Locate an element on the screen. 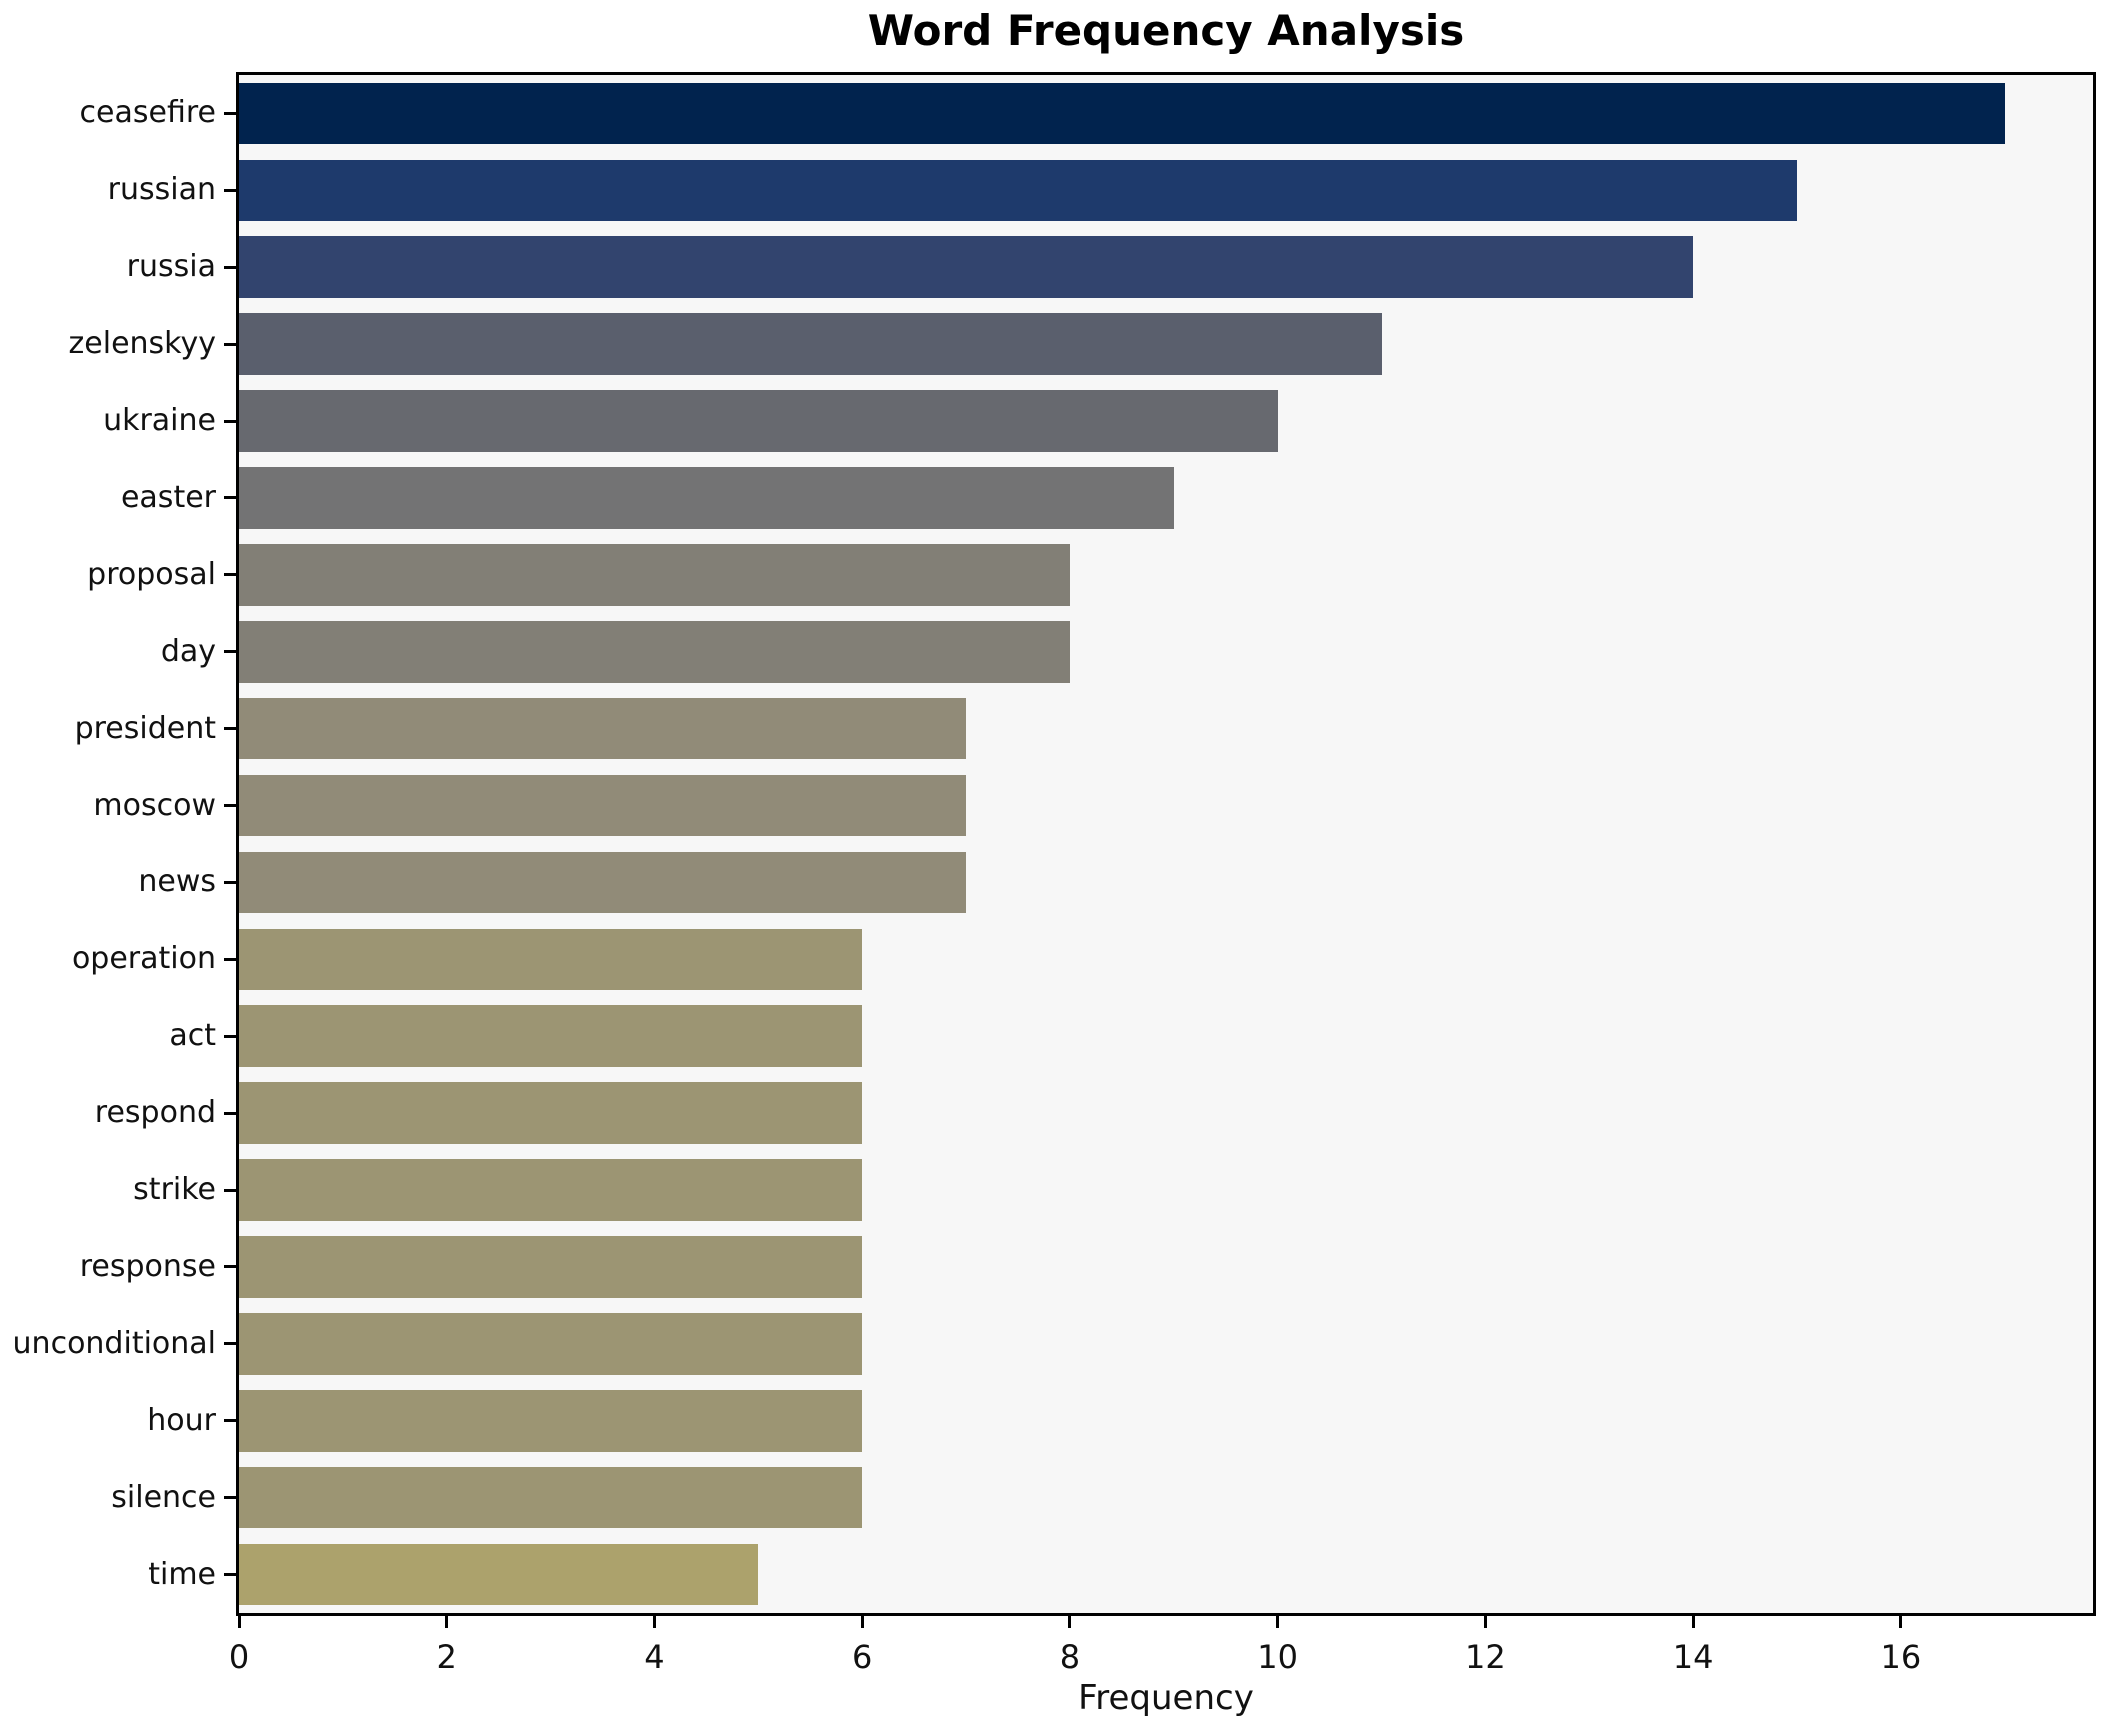  bar-moscow is located at coordinates (603, 805).